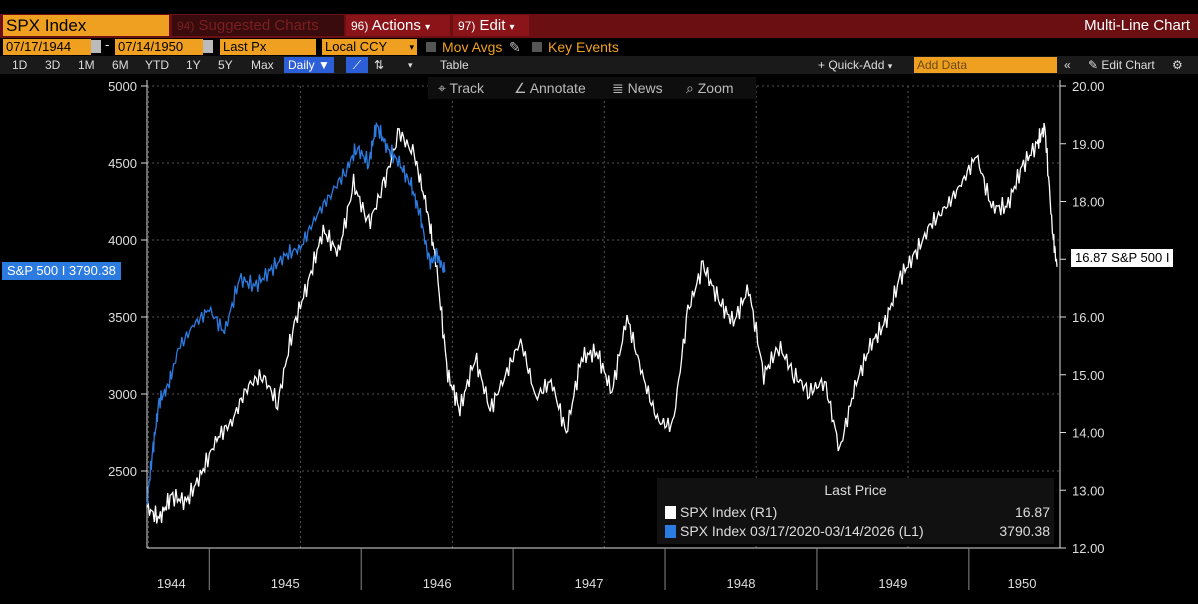 This screenshot has width=1198, height=604. I want to click on left-tick-label: 4000, so click(122, 240).